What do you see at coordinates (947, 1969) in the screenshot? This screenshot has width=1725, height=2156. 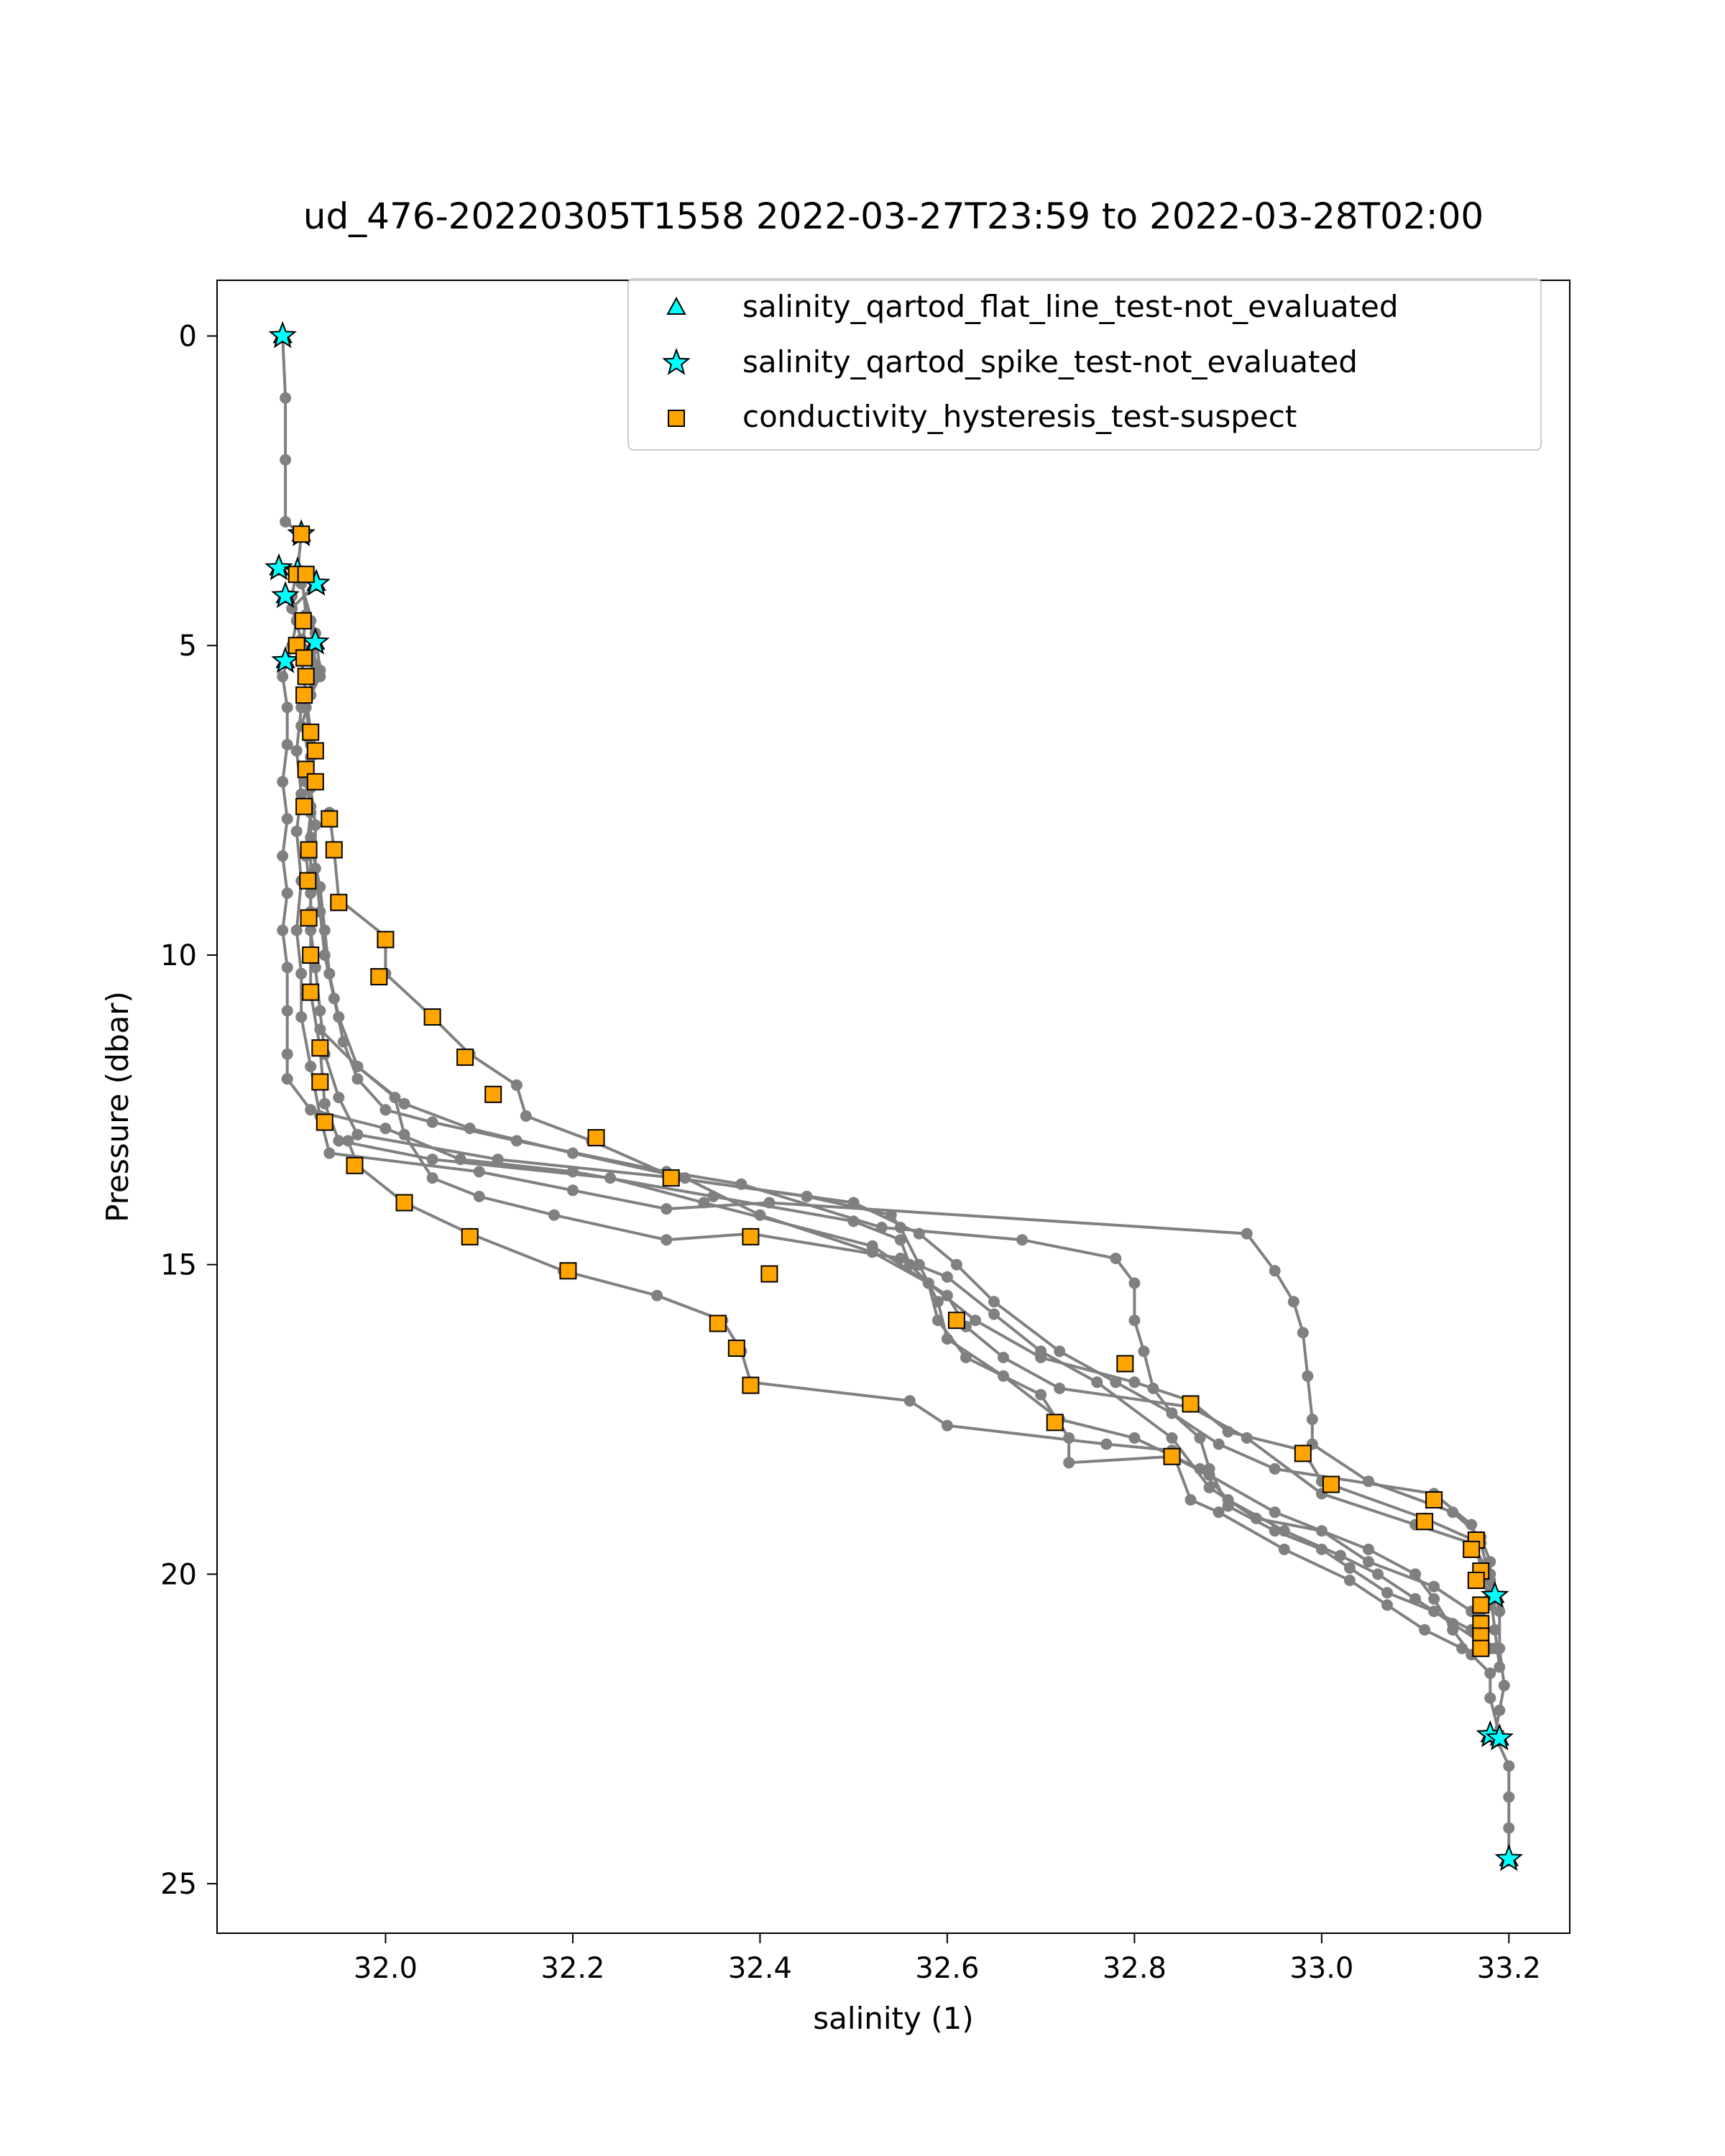 I see `x-tick-label: 32.6` at bounding box center [947, 1969].